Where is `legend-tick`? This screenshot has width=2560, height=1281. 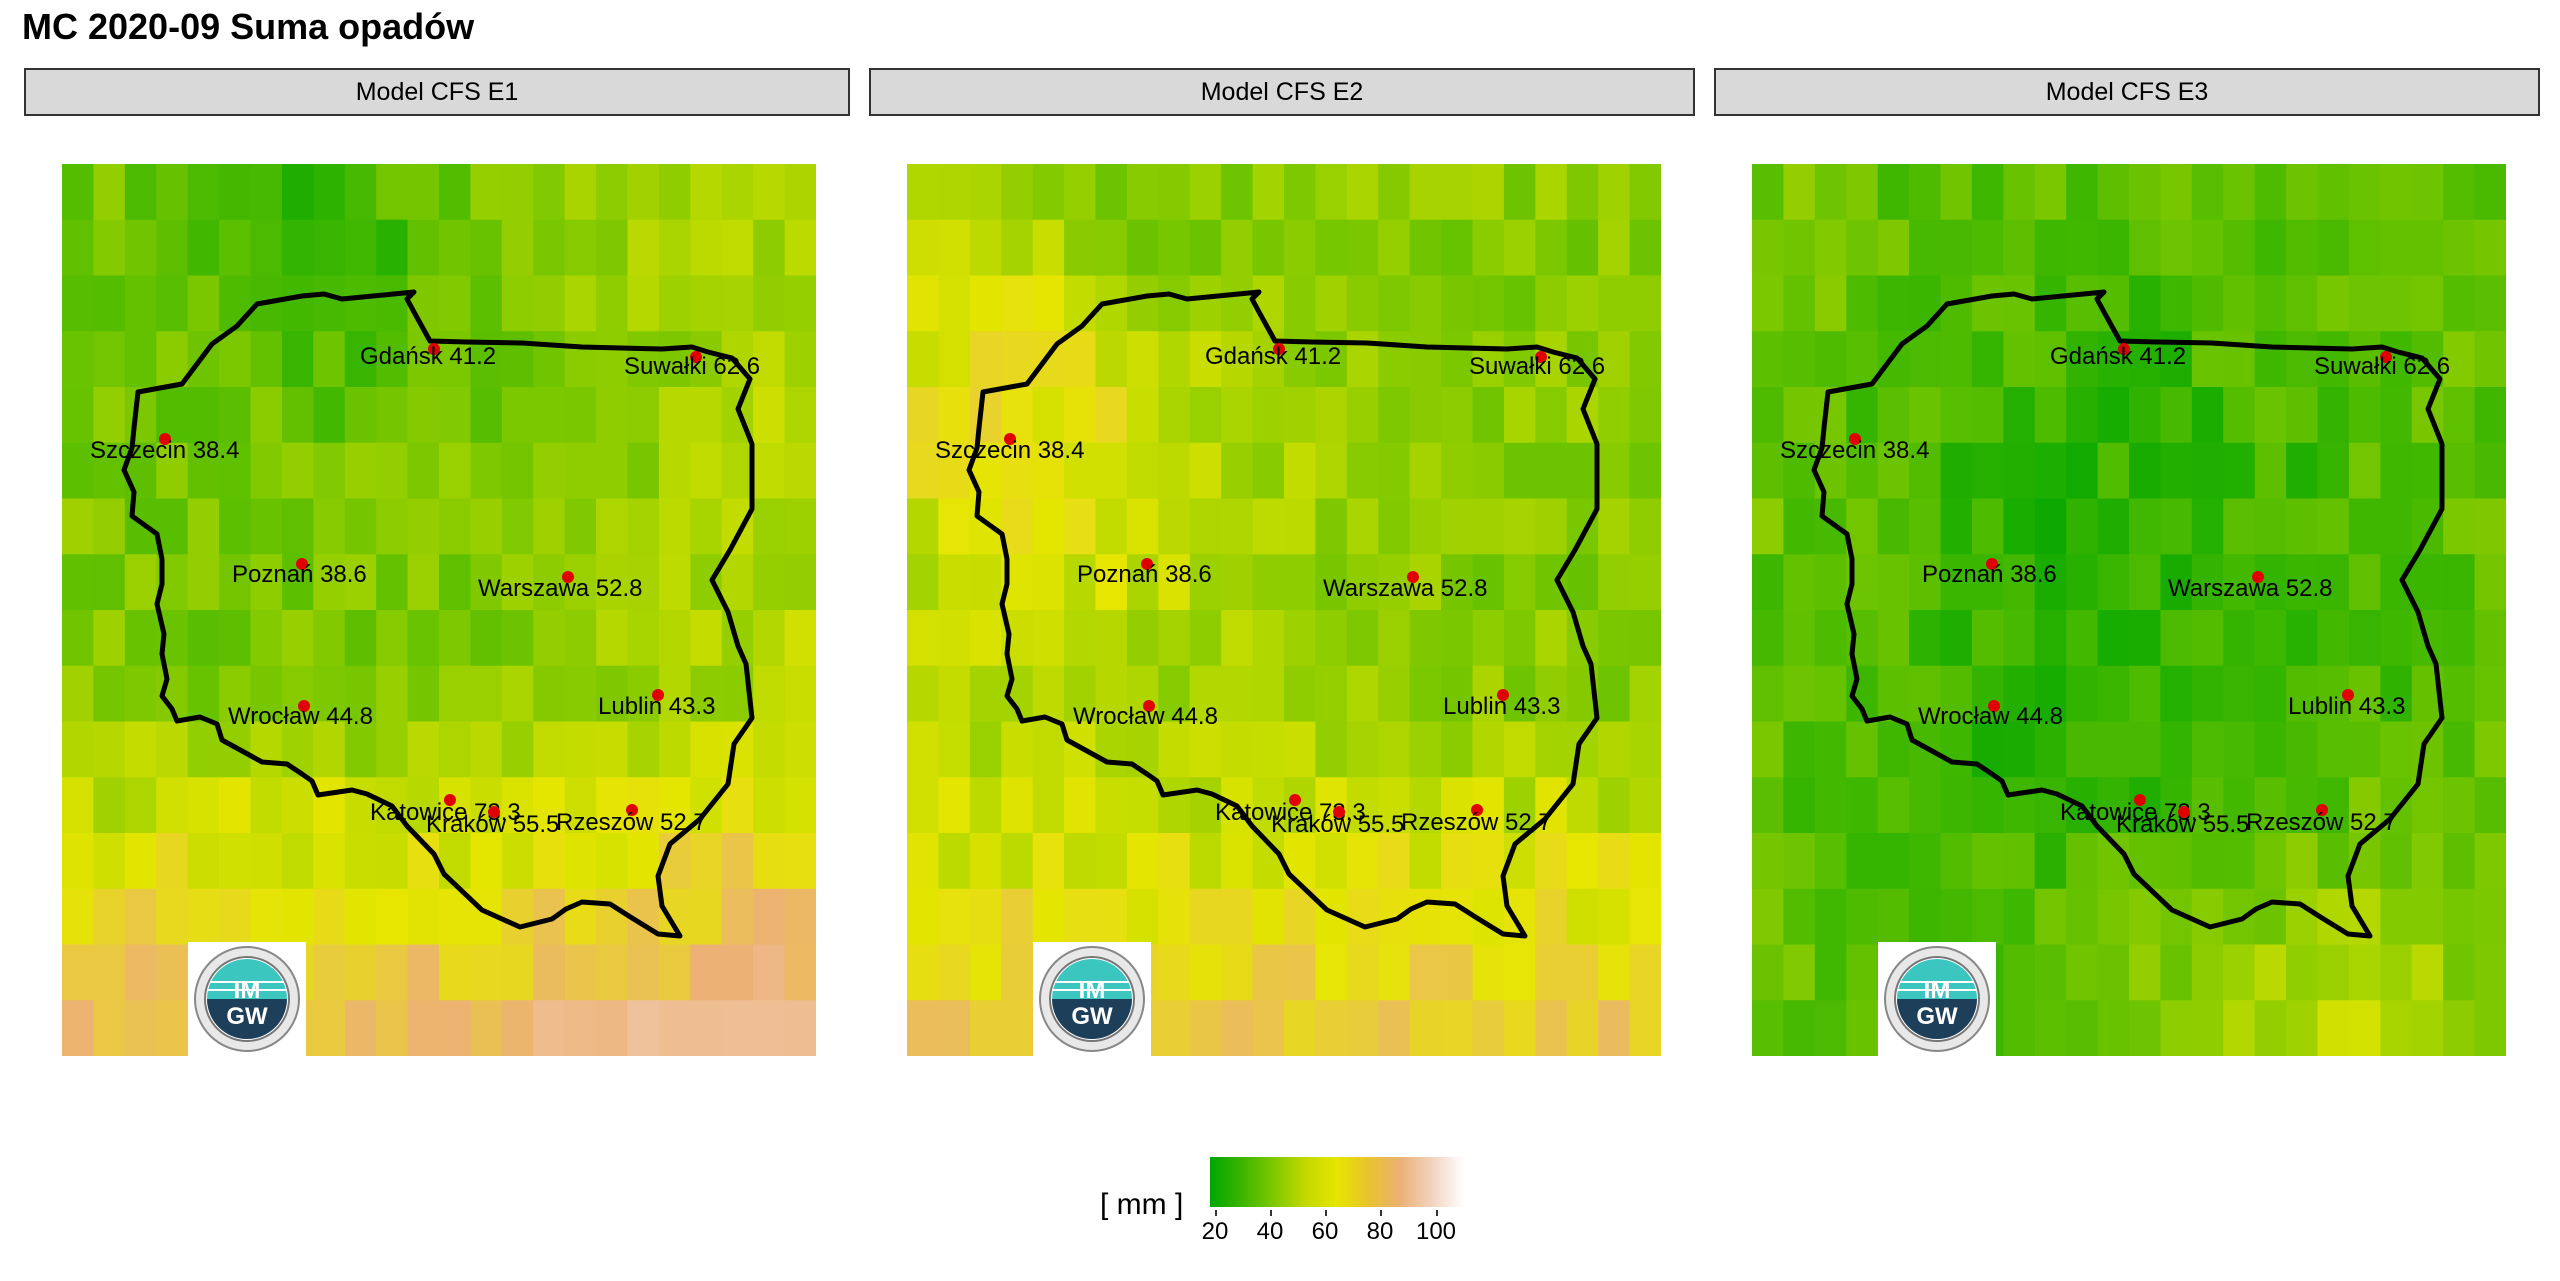 legend-tick is located at coordinates (1326, 1213).